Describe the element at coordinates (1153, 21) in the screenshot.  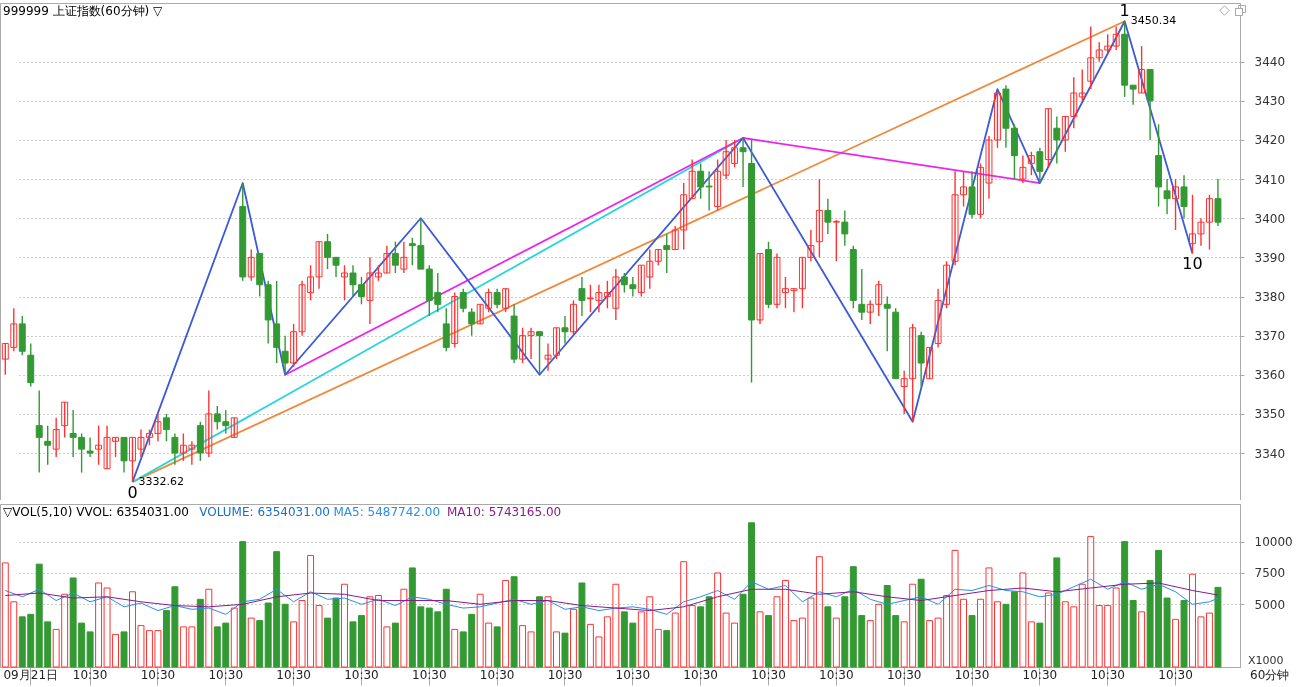
I see `data-label: 3450.34` at that location.